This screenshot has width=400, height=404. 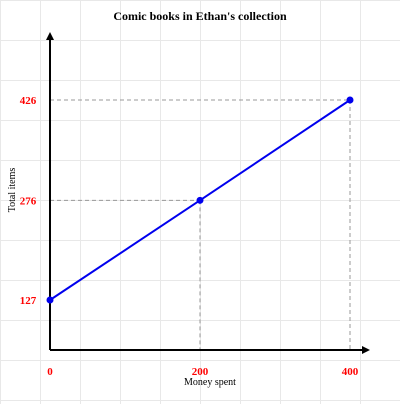 I want to click on y-axis-label: Total items, so click(x=12, y=190).